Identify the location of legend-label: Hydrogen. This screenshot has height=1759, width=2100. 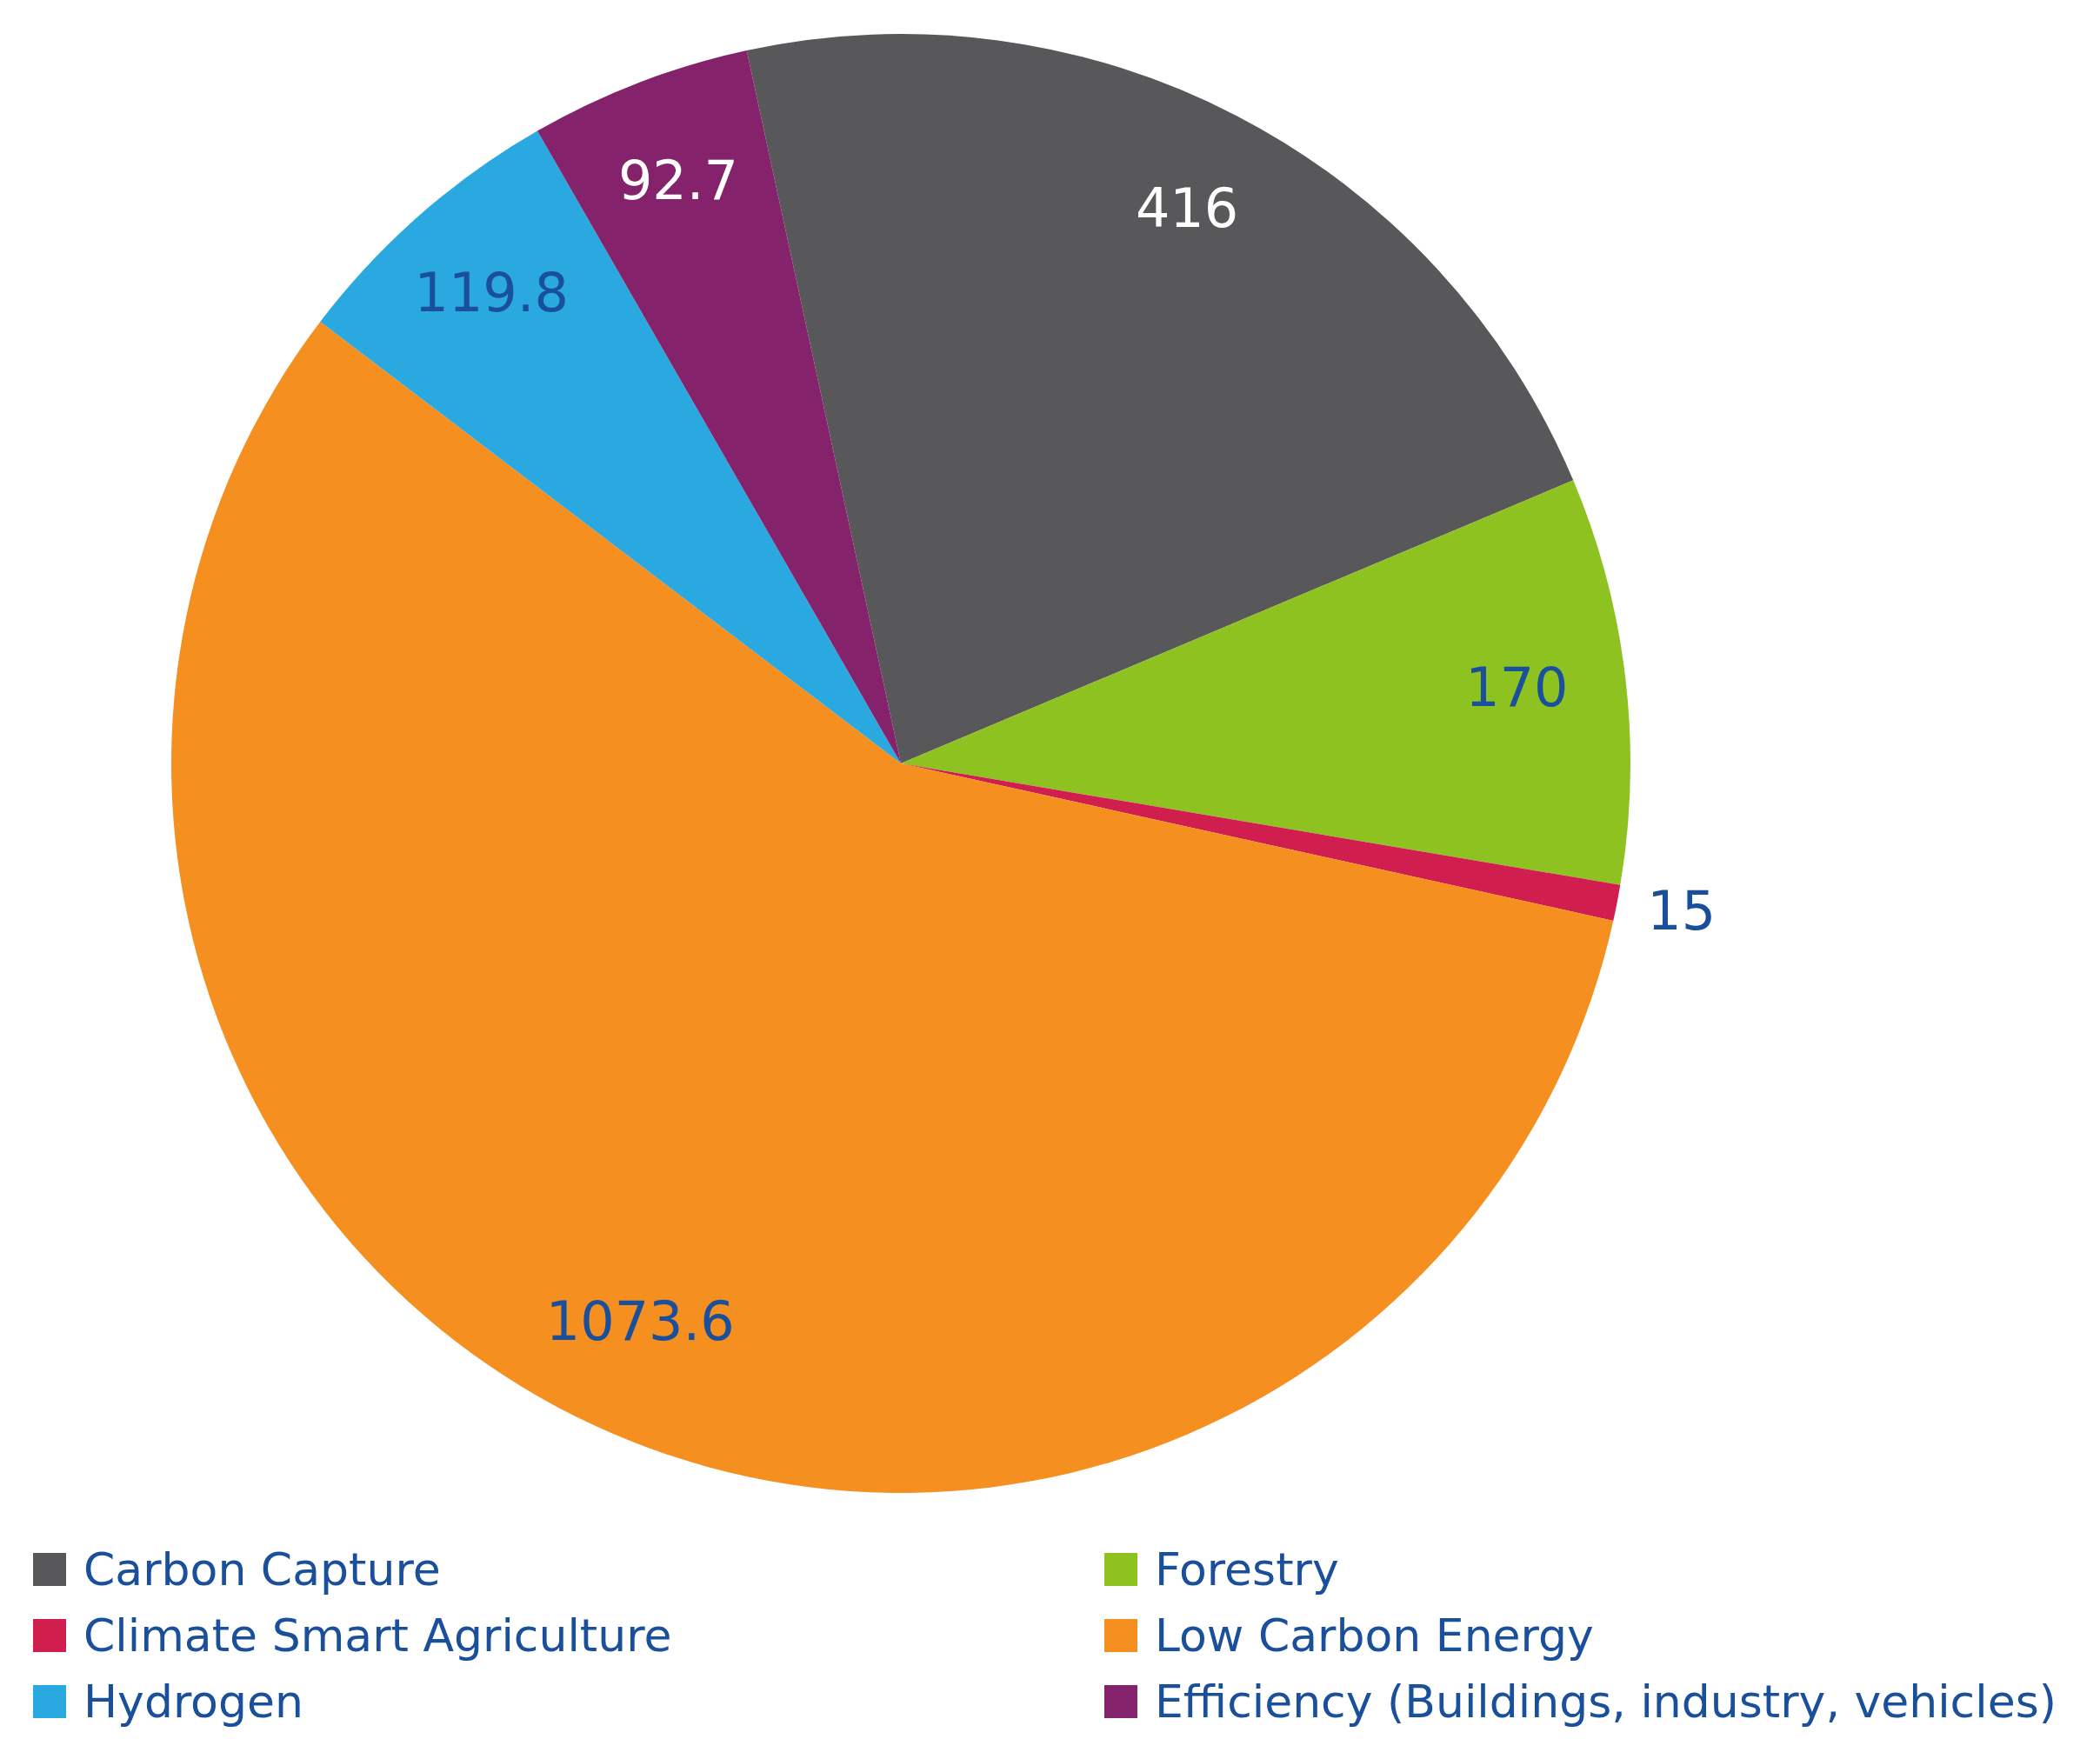
(193, 1702).